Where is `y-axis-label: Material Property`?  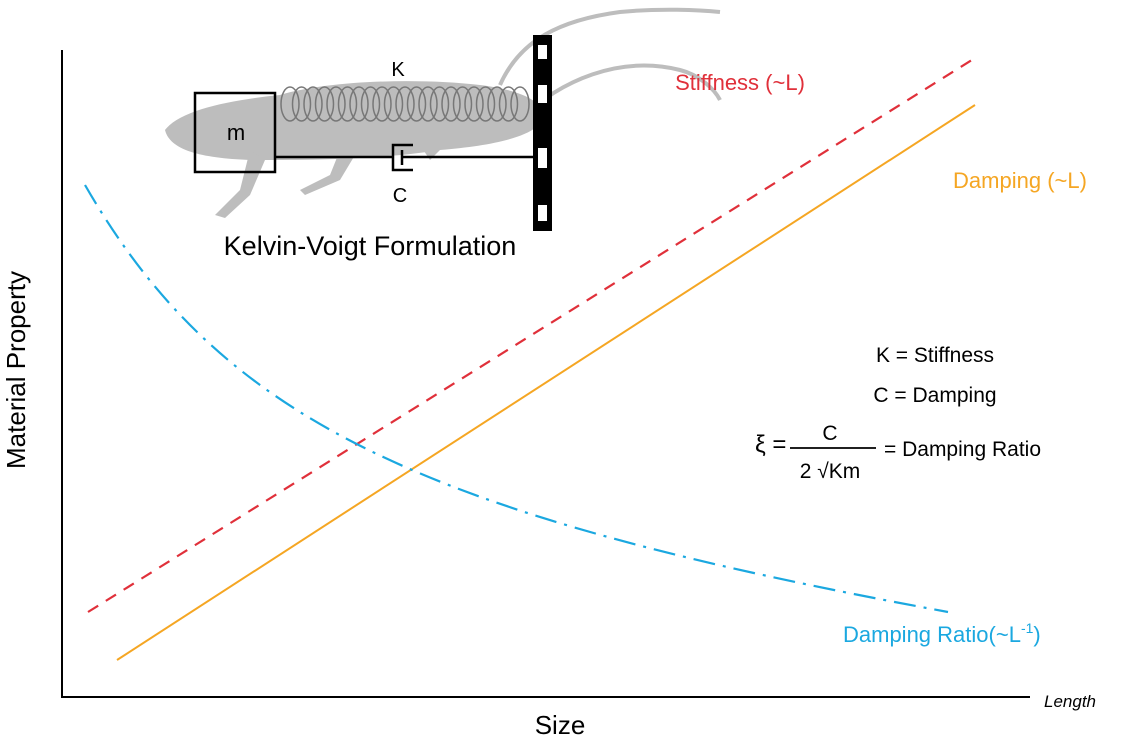
y-axis-label: Material Property is located at coordinates (16, 370).